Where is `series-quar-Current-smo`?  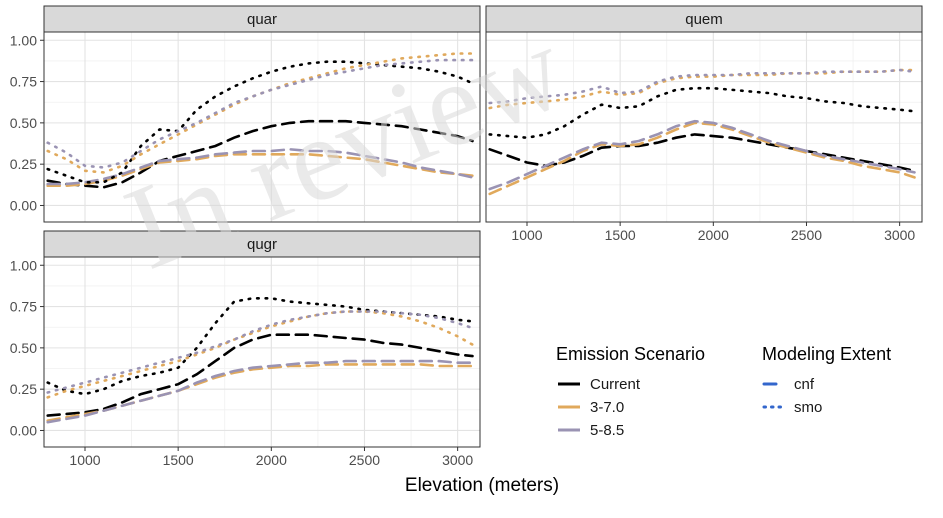
series-quar-Current-smo is located at coordinates (260, 122).